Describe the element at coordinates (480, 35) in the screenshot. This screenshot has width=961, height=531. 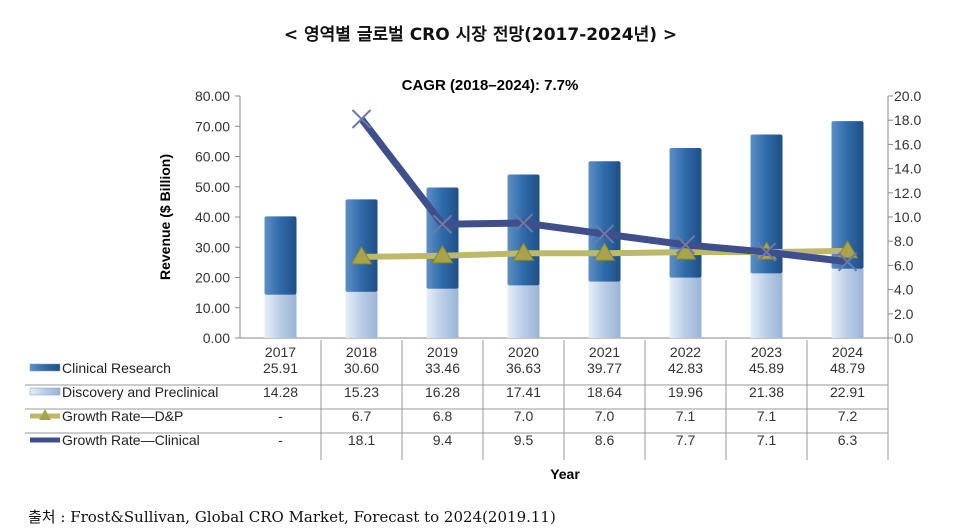
I see `page-title: < 영역별 글로벌 CRO 시장 전망(2017-2024년) >` at that location.